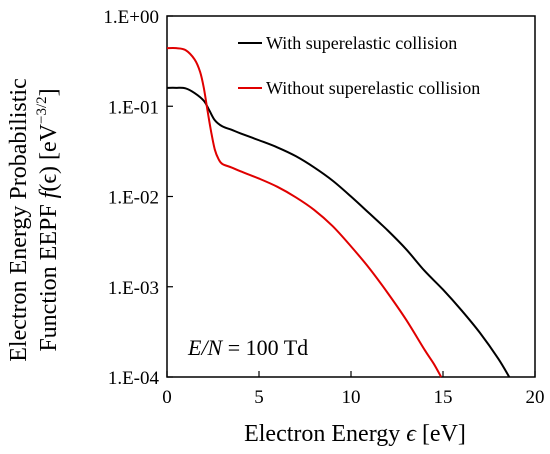  I want to click on y-tick-label: 1.E-03, so click(133, 288).